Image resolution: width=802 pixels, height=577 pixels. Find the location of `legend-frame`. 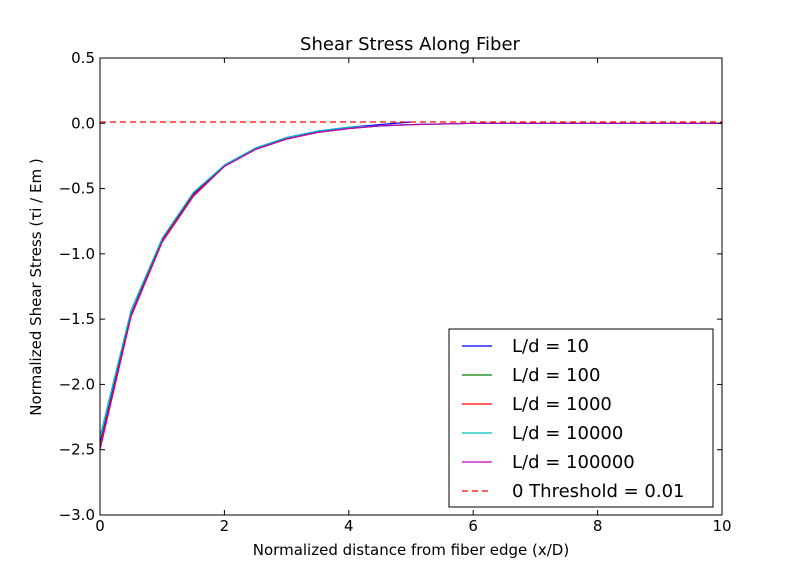

legend-frame is located at coordinates (581, 418).